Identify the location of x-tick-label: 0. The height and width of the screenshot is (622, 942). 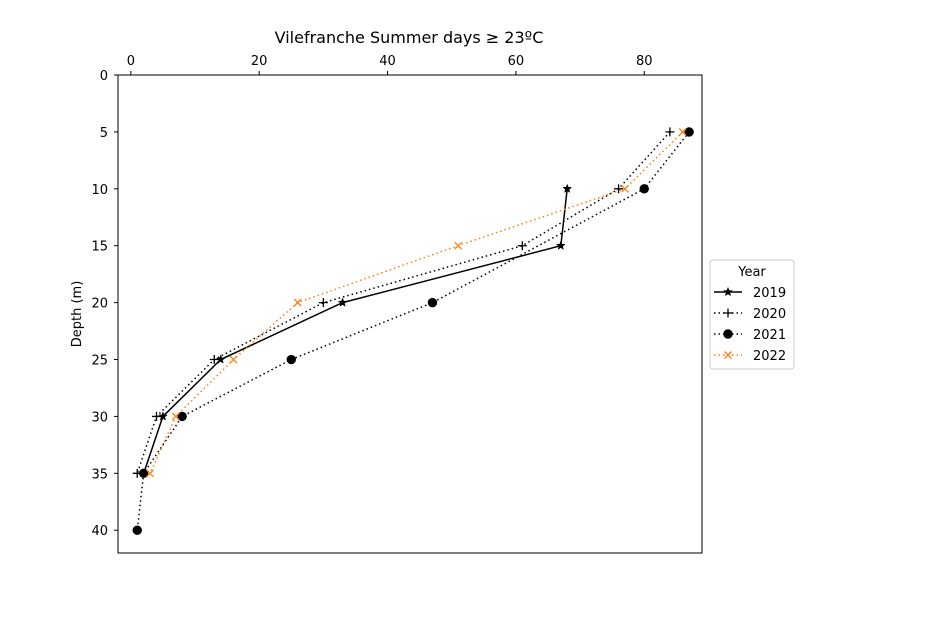
(131, 61).